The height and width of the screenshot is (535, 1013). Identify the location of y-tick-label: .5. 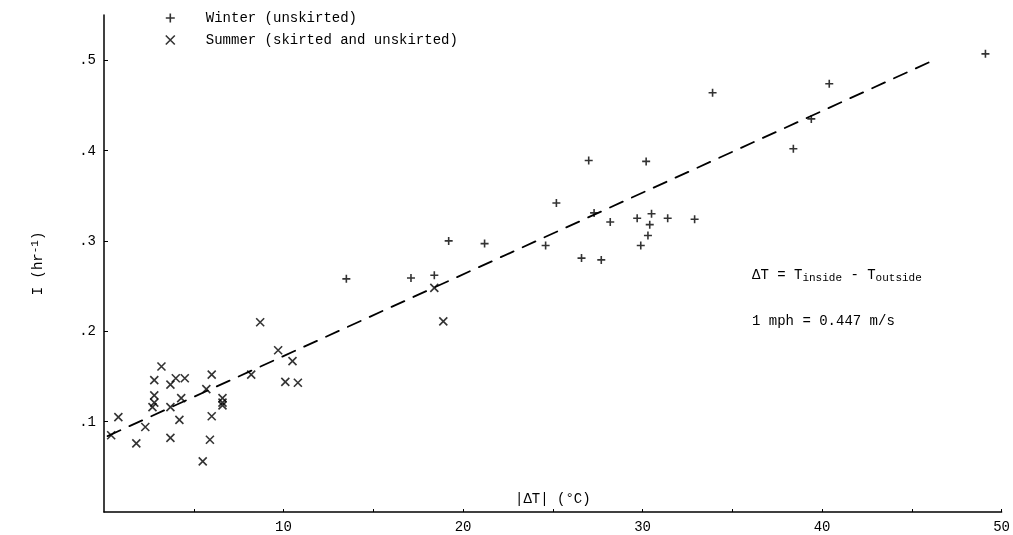
(87, 60).